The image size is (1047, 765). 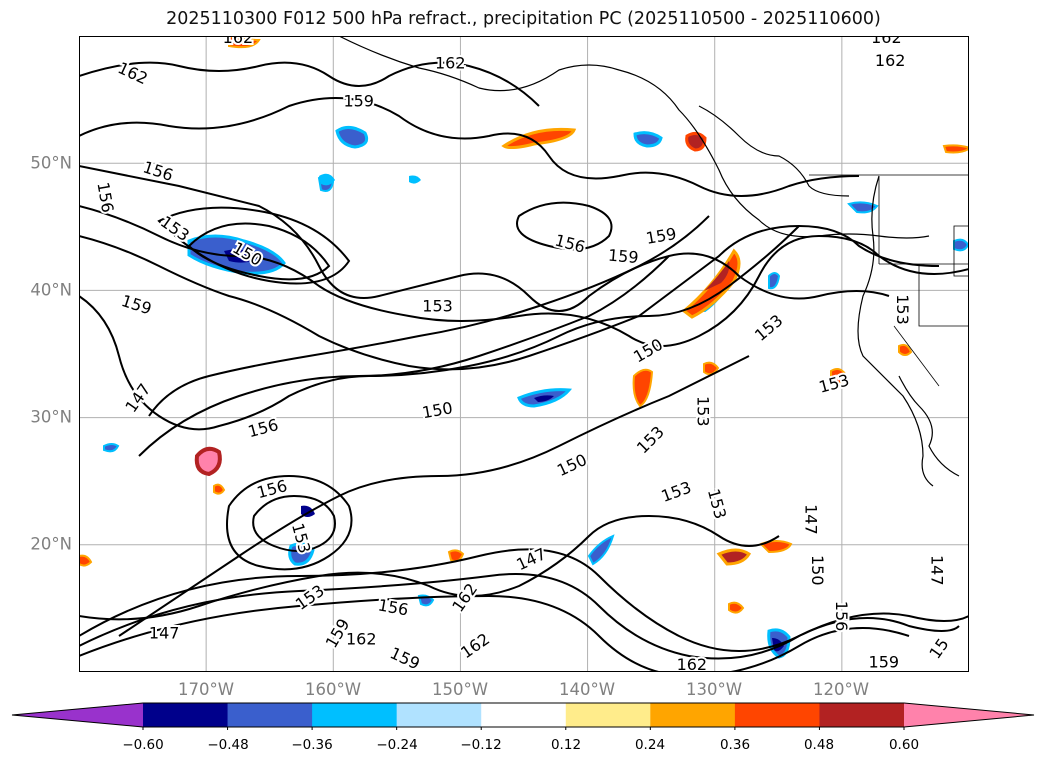 What do you see at coordinates (289, 522) in the screenshot?
I see `contour-156-loop` at bounding box center [289, 522].